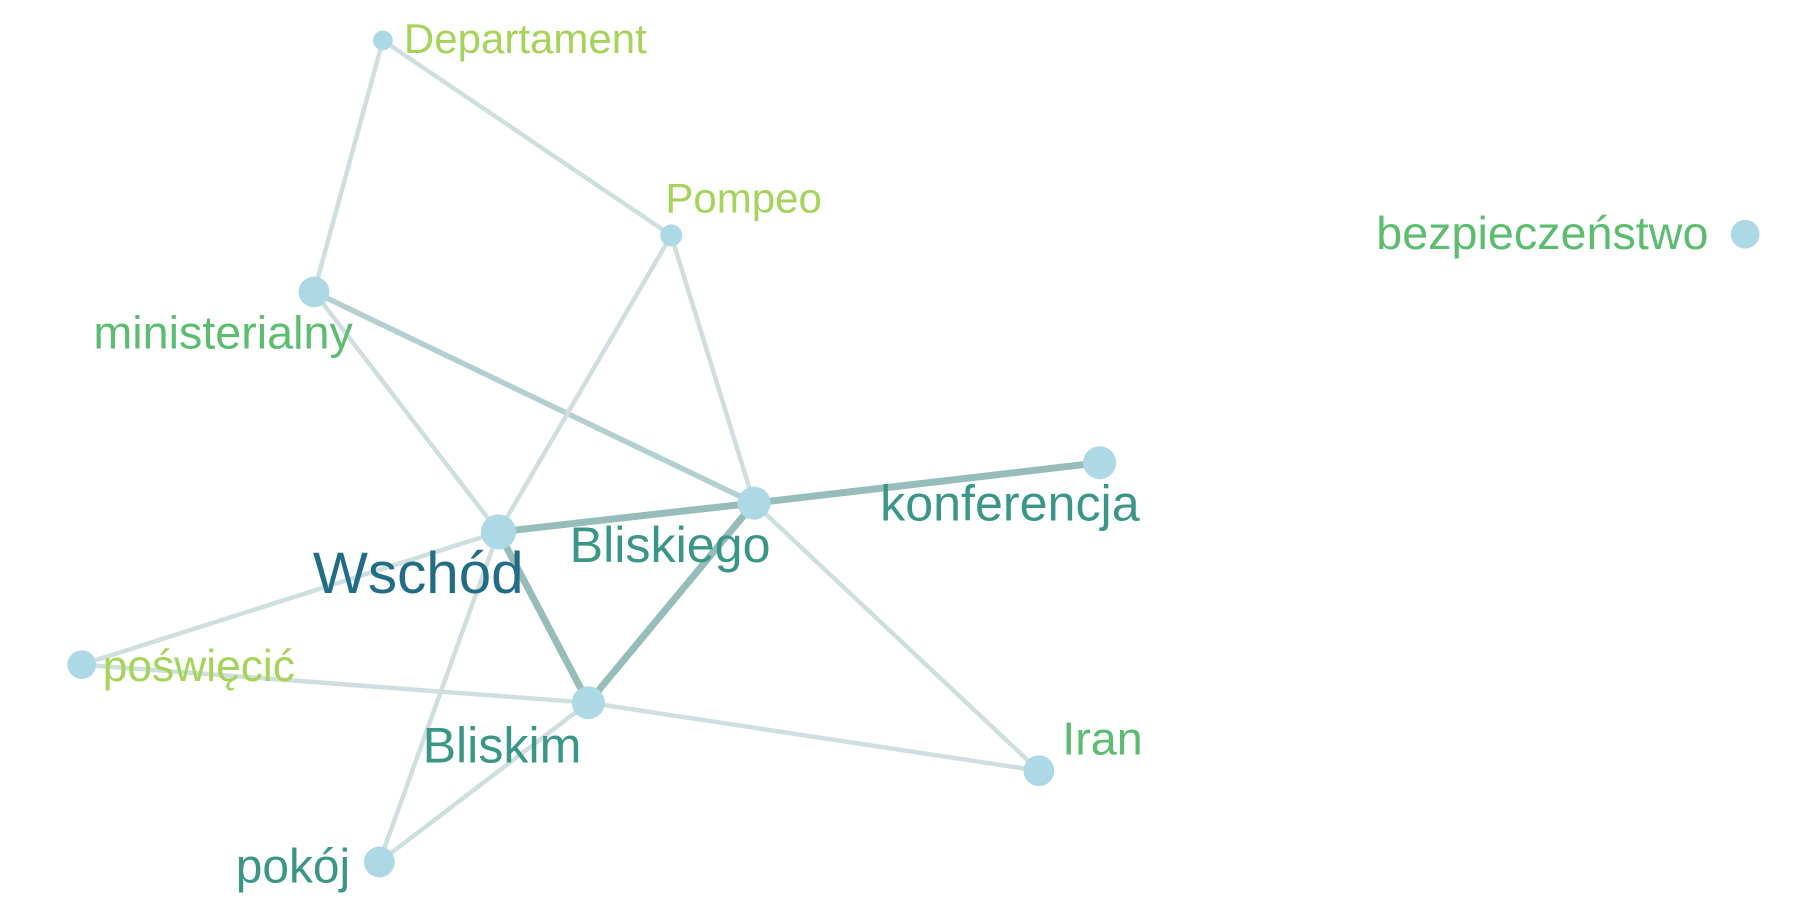 This screenshot has height=900, width=1800. What do you see at coordinates (82, 664) in the screenshot?
I see `node-poswiecic` at bounding box center [82, 664].